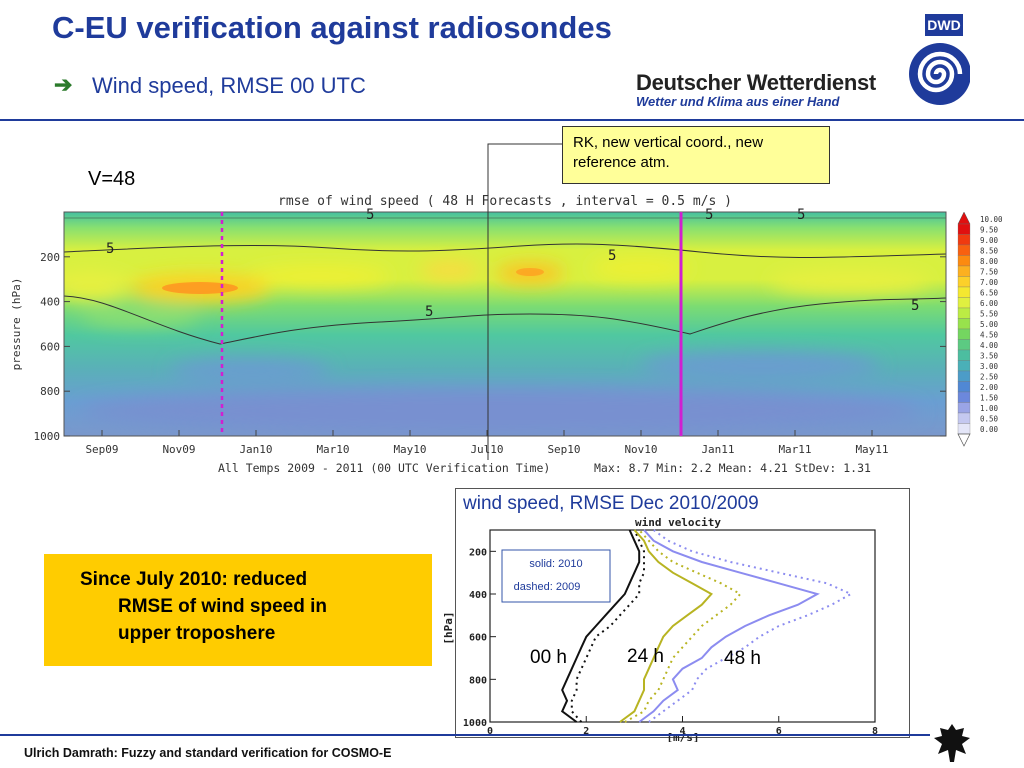 The width and height of the screenshot is (1024, 768). I want to click on colorbar-label: 4.50, so click(989, 335).